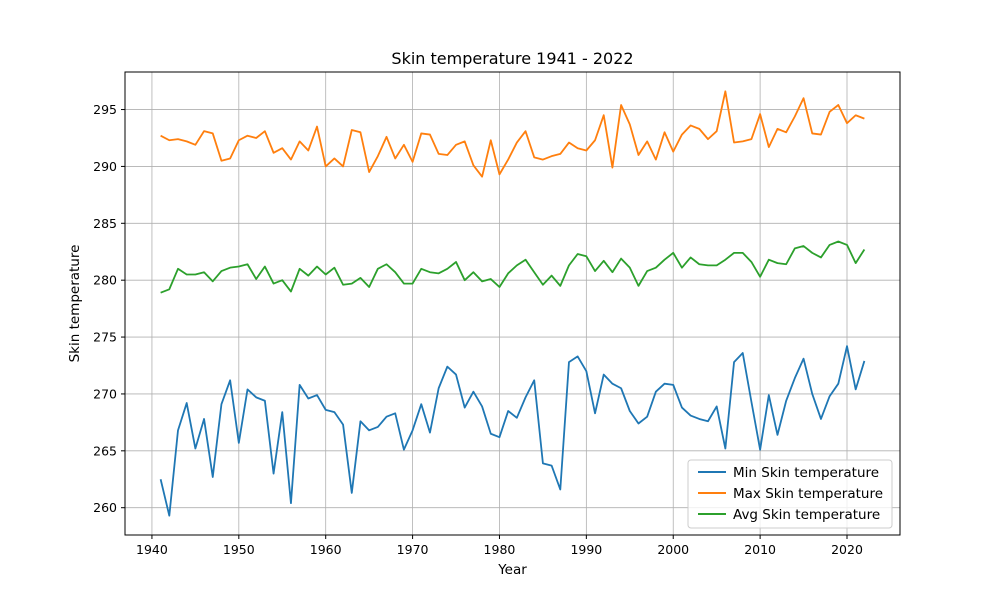 Image resolution: width=1000 pixels, height=600 pixels. Describe the element at coordinates (105, 393) in the screenshot. I see `y-tick-label: 270` at that location.